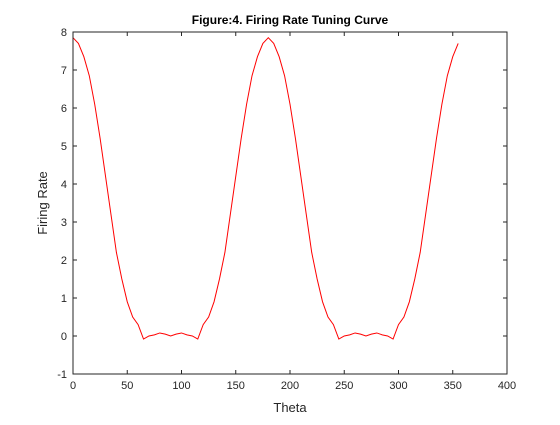 Image resolution: width=560 pixels, height=425 pixels. What do you see at coordinates (64, 299) in the screenshot?
I see `y-tick-label: 1` at bounding box center [64, 299].